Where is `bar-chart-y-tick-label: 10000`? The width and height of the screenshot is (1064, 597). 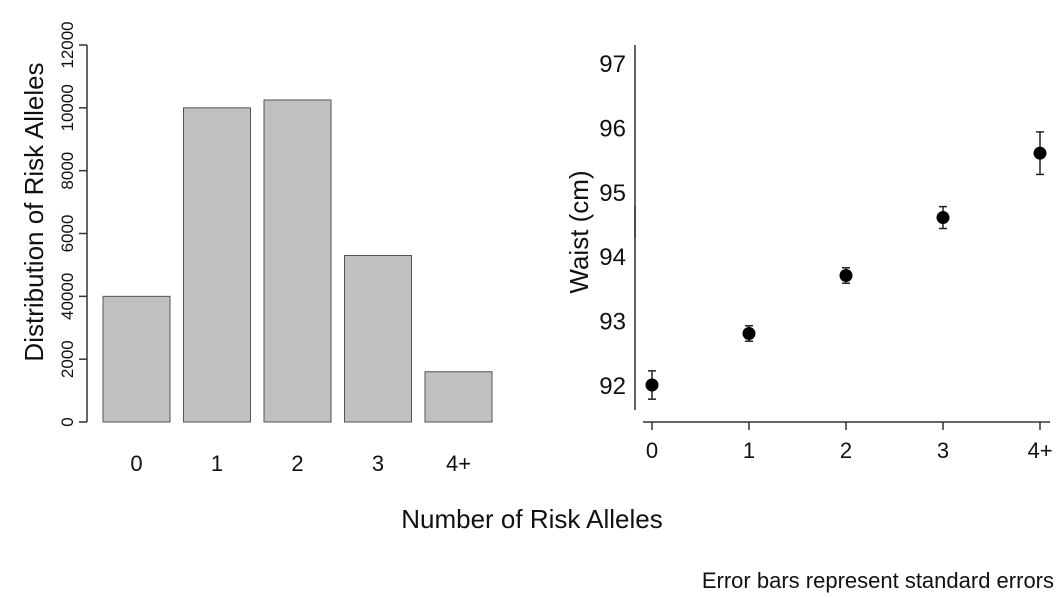 bar-chart-y-tick-label: 10000 is located at coordinates (67, 107).